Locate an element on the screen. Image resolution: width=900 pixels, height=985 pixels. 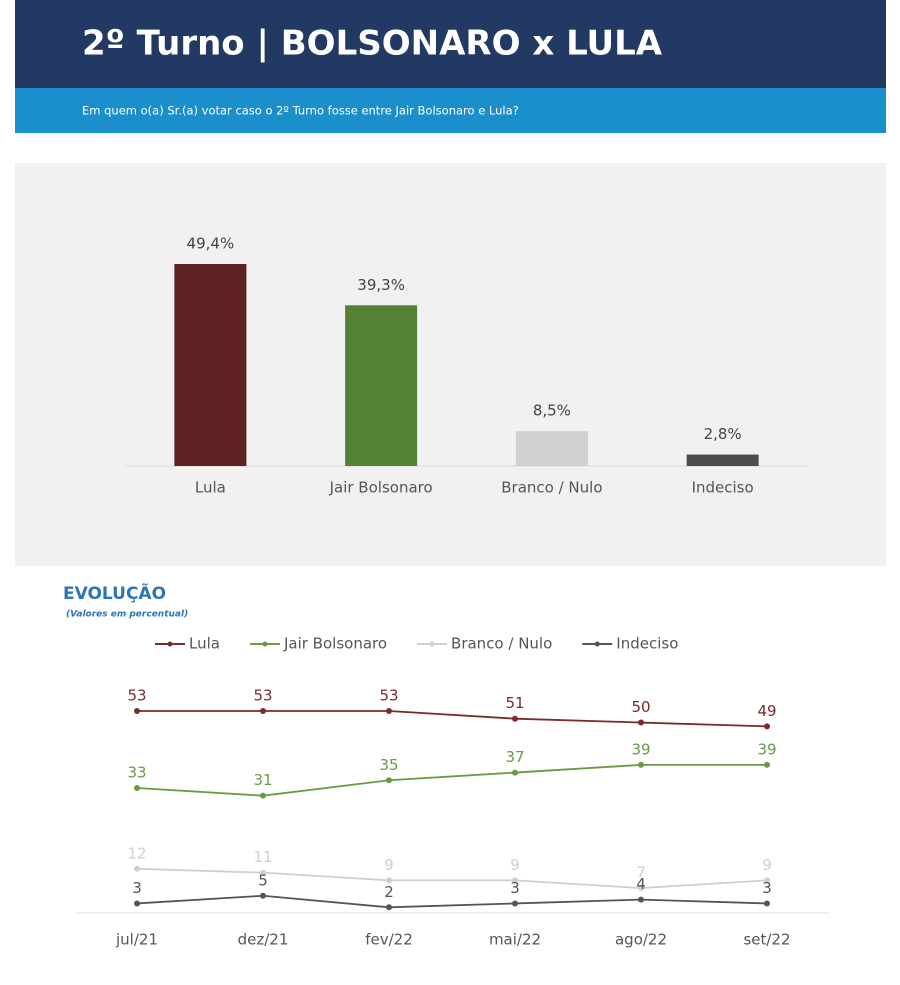
data-label: 35 is located at coordinates (388, 765).